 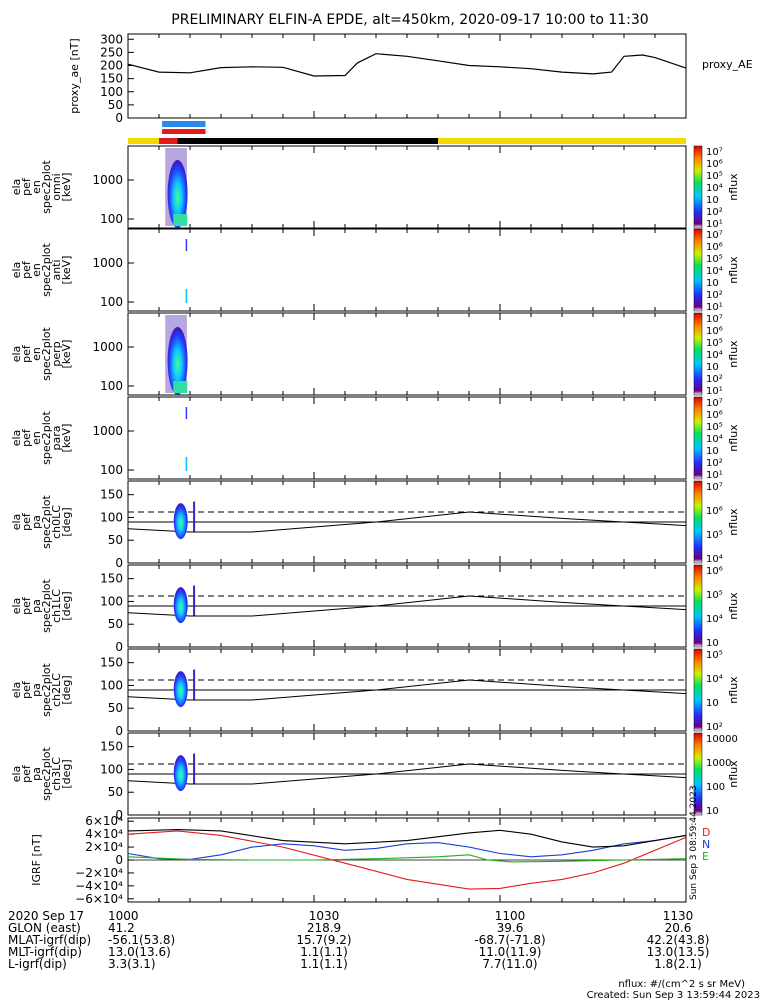 What do you see at coordinates (104, 834) in the screenshot?
I see `y-tick-label: 4×10⁴` at bounding box center [104, 834].